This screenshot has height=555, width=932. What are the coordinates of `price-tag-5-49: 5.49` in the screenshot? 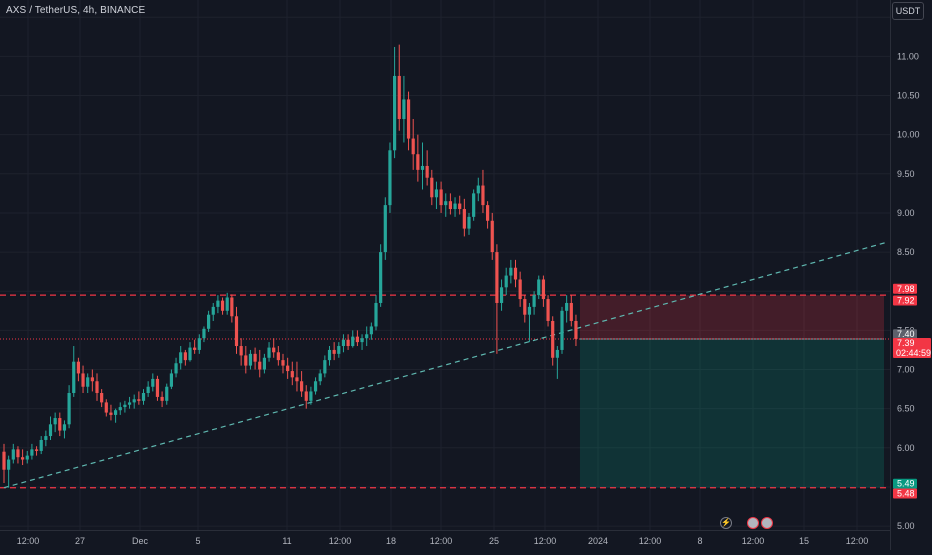 It's located at (905, 483).